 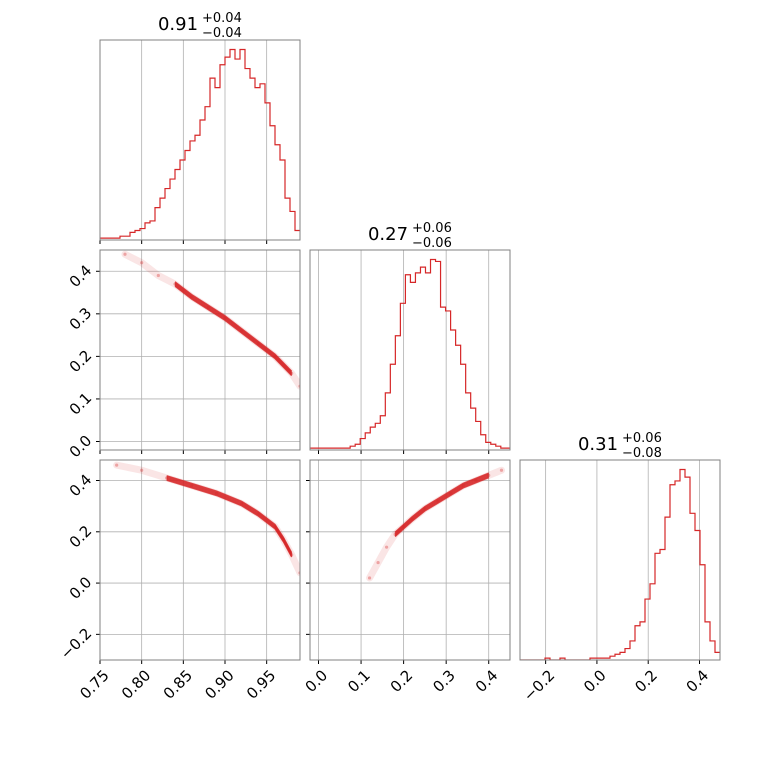 I want to click on p0-hist-frame, so click(x=200, y=140).